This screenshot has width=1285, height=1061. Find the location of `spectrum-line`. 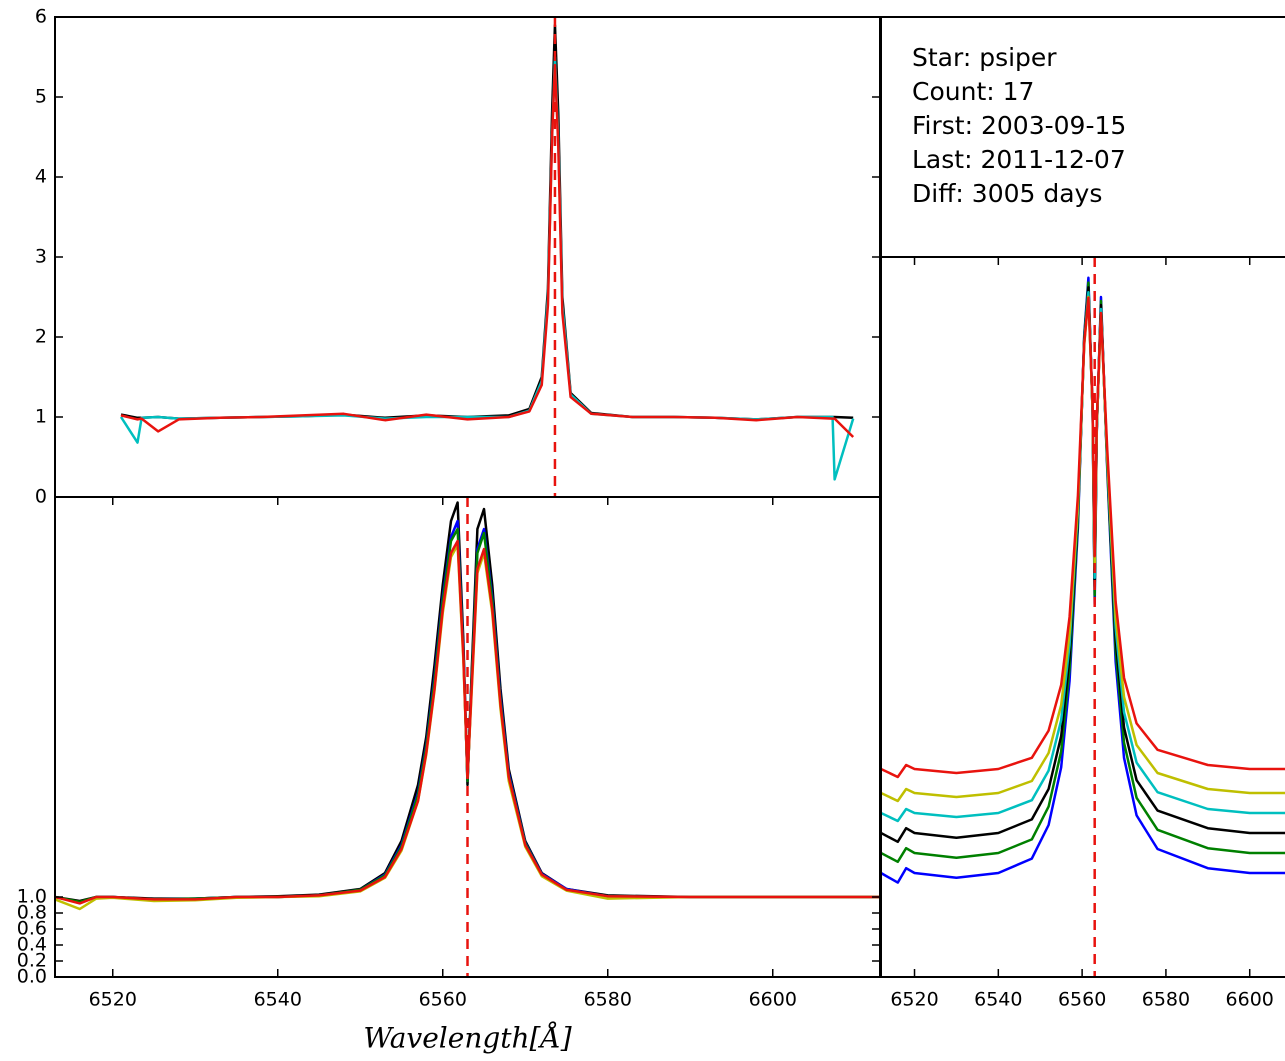

spectrum-line is located at coordinates (1083, 537).